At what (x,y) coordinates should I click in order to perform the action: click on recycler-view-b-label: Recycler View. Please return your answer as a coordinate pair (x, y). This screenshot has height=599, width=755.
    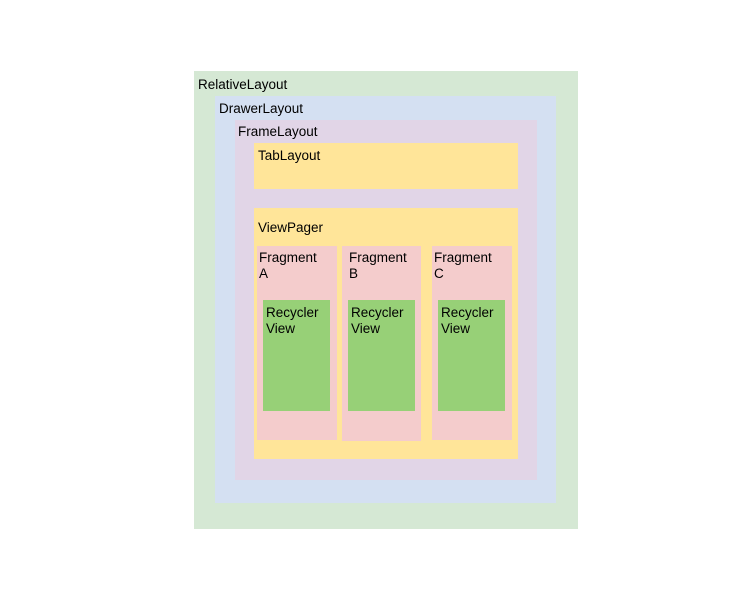
    Looking at the image, I should click on (377, 320).